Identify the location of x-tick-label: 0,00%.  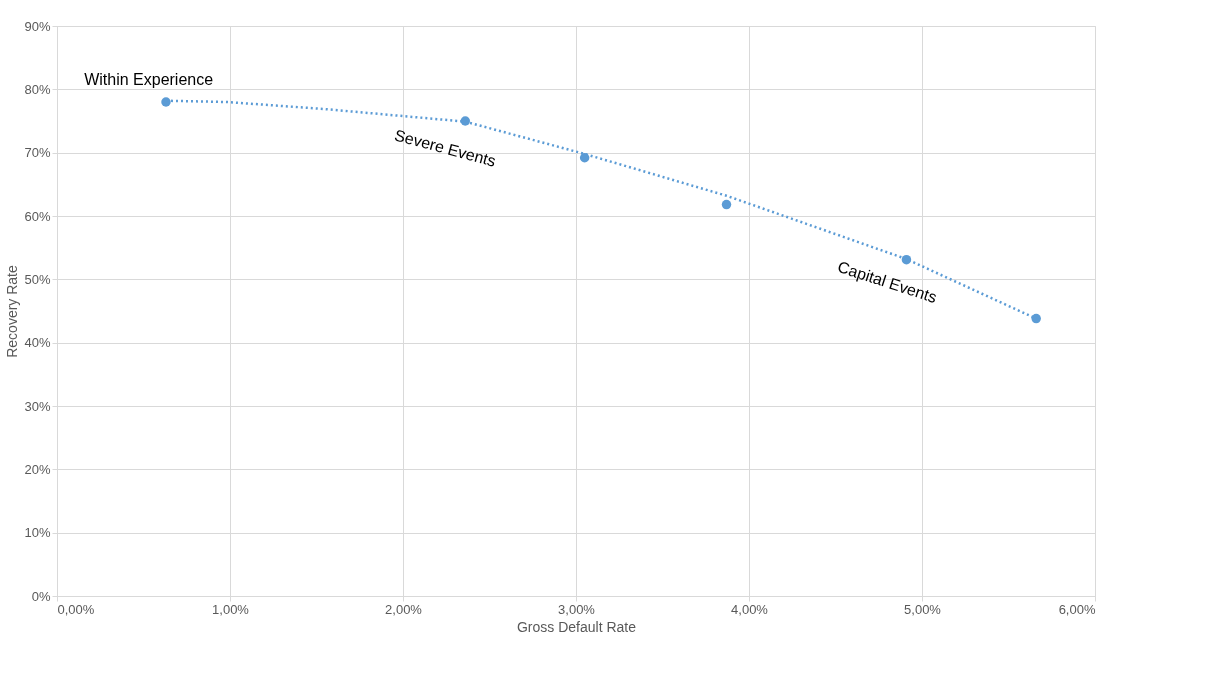
(76, 609).